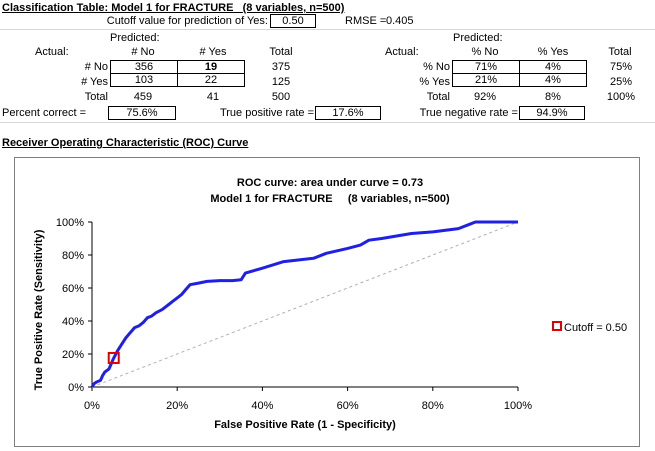 This screenshot has height=451, width=655. I want to click on count-row-label-no: # No, so click(96, 67).